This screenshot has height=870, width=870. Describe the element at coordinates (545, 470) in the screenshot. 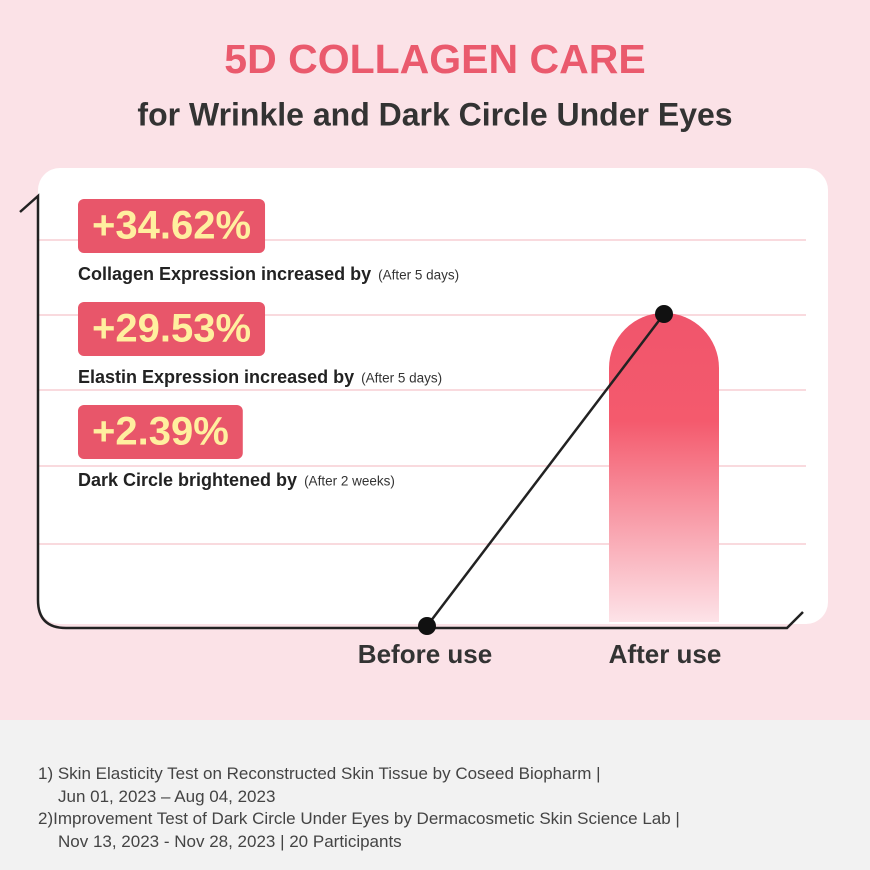

I see `trend-line` at that location.